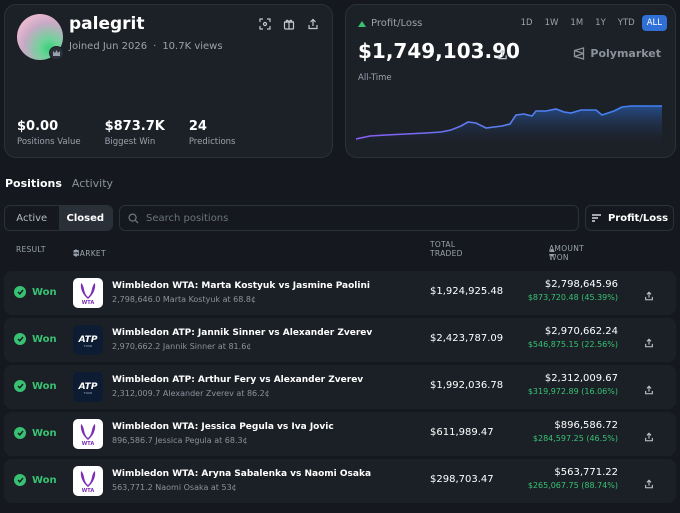 This screenshot has width=680, height=513. Describe the element at coordinates (92, 183) in the screenshot. I see `tab-activity: Activity` at that location.